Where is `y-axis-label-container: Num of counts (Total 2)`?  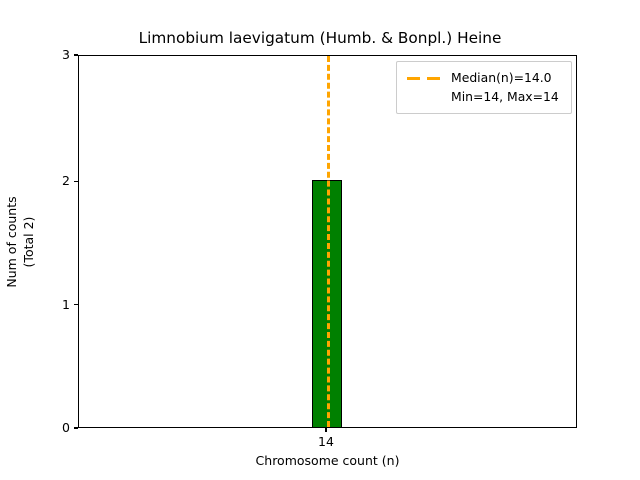
y-axis-label-container: Num of counts (Total 2) is located at coordinates (20, 241).